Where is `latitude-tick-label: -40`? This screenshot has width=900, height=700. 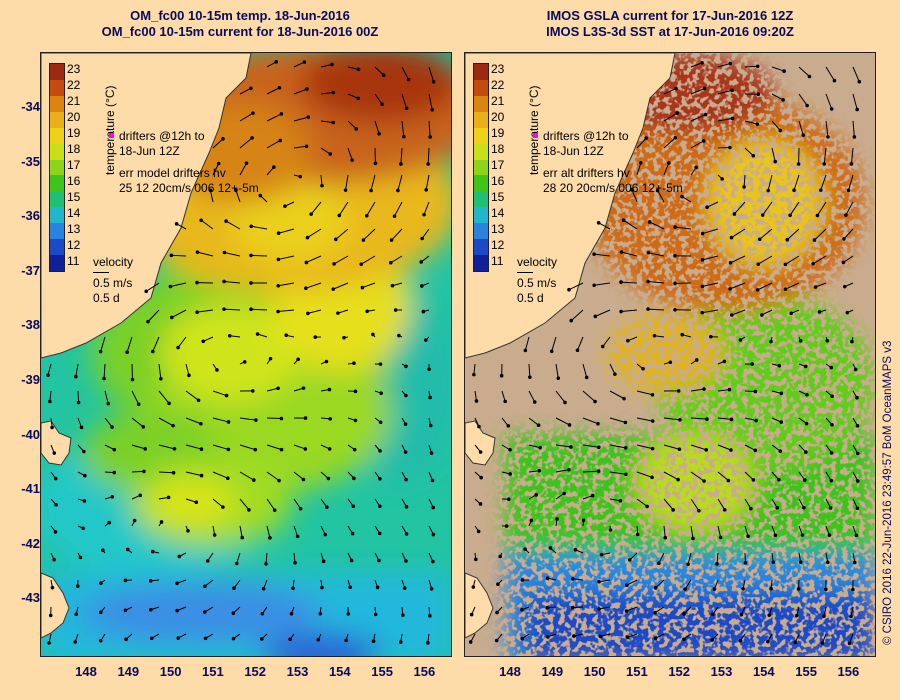 latitude-tick-label: -40 is located at coordinates (30, 434).